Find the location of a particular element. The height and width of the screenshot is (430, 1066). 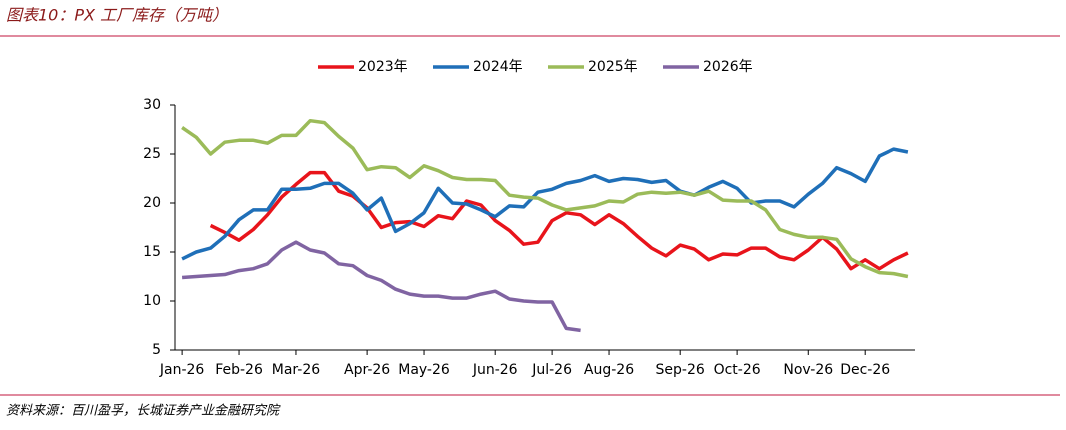

source: 资料来源：百川盈孚，长城证券产业金融研究院 is located at coordinates (143, 411).